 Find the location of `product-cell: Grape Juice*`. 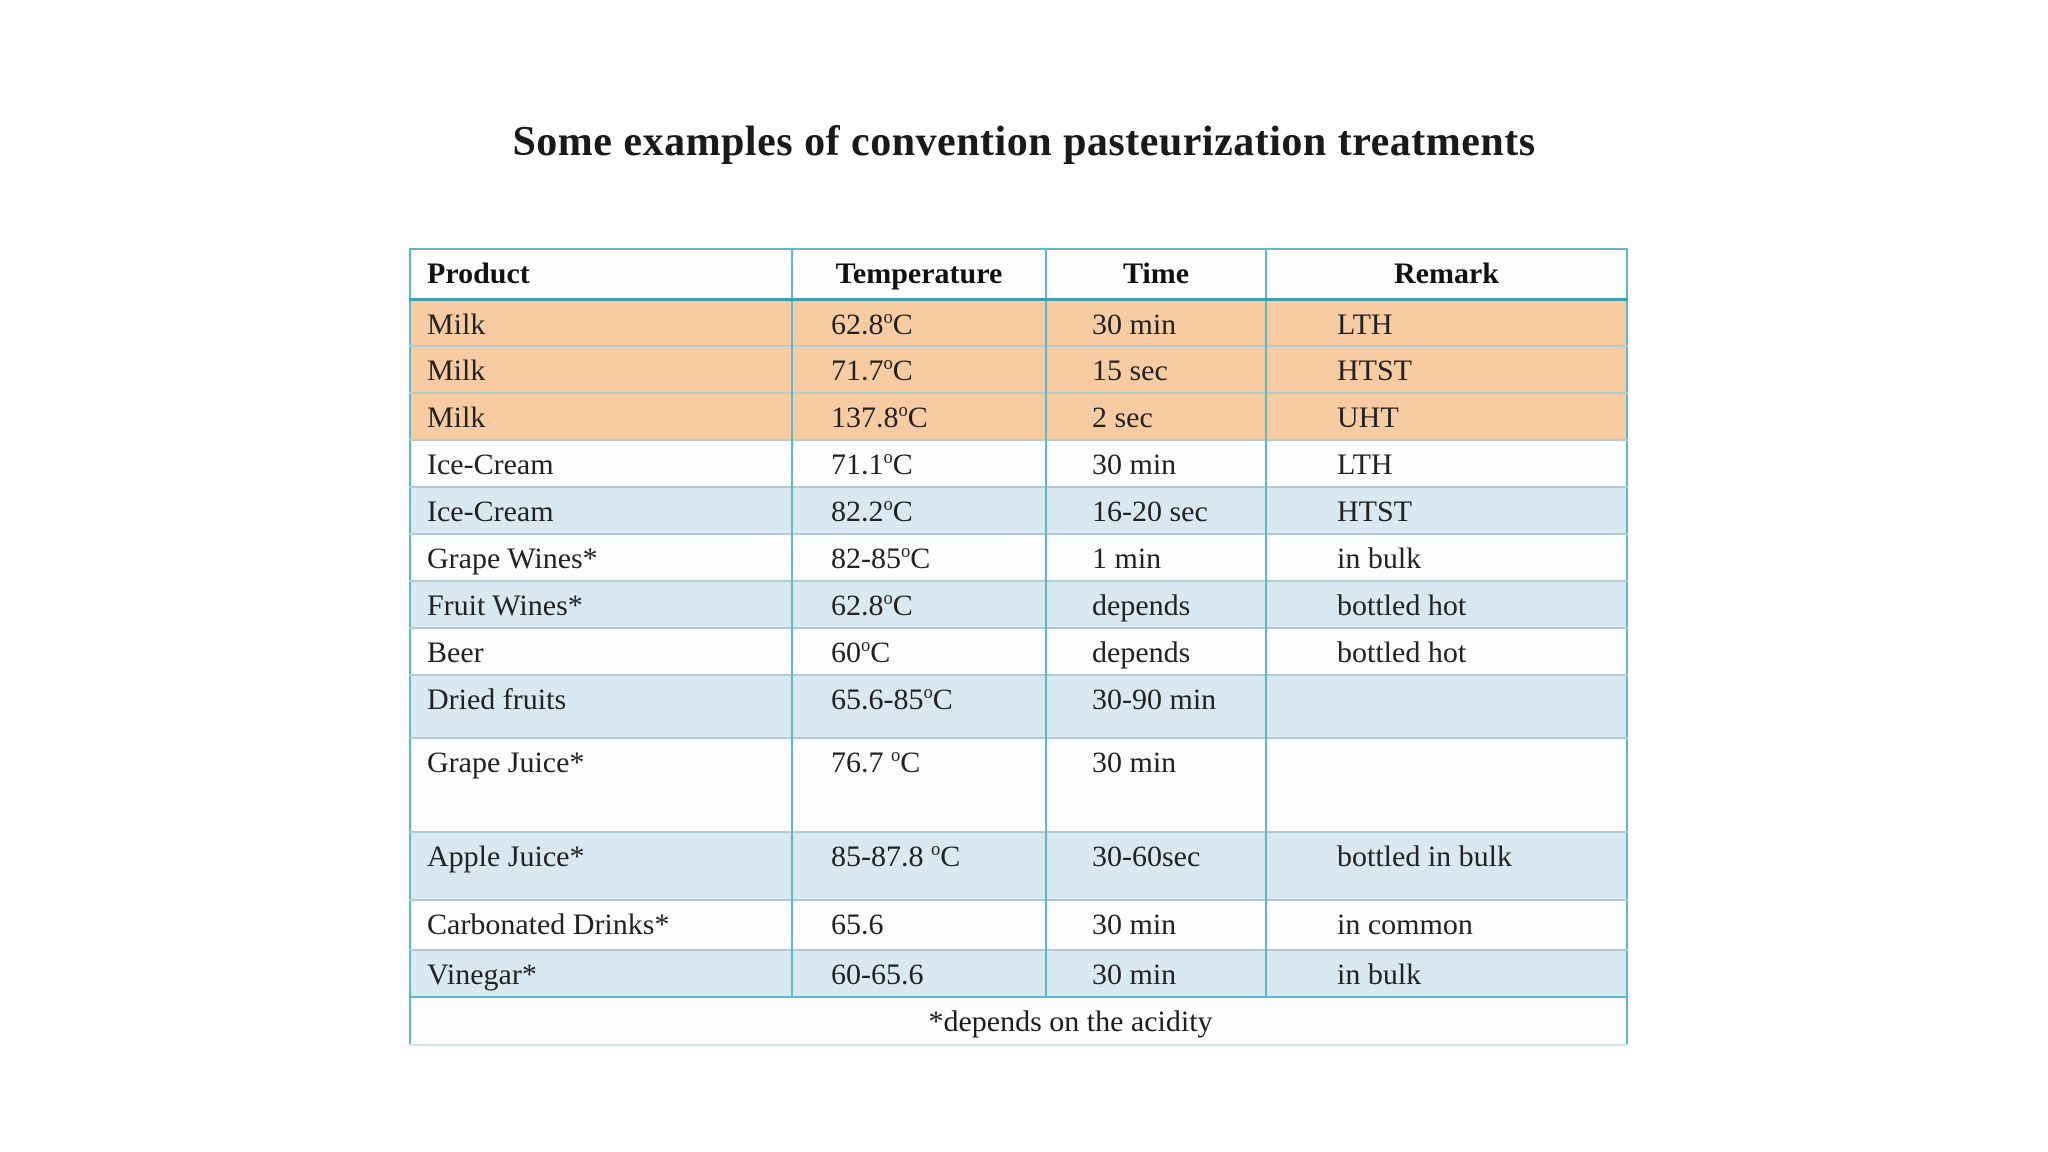

product-cell: Grape Juice* is located at coordinates (601, 785).